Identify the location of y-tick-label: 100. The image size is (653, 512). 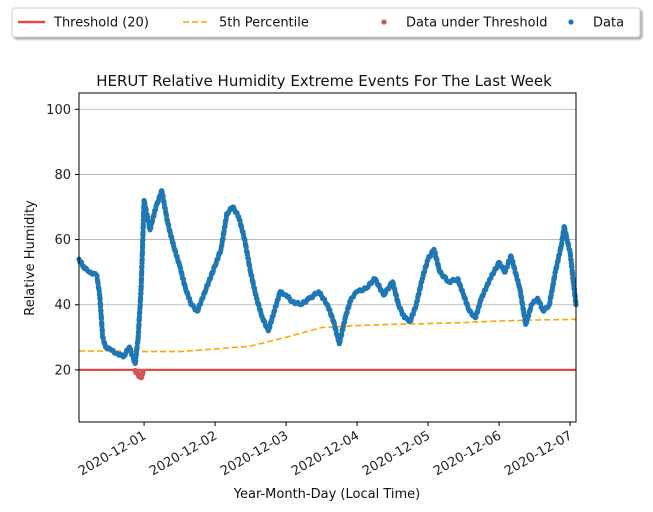
(58, 110).